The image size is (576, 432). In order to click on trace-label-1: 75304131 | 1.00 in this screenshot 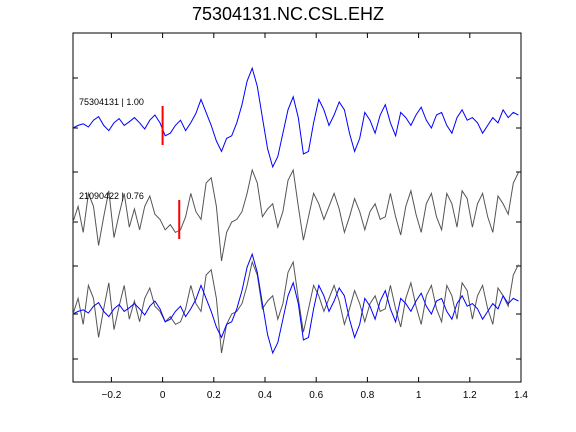, I will do `click(111, 102)`.